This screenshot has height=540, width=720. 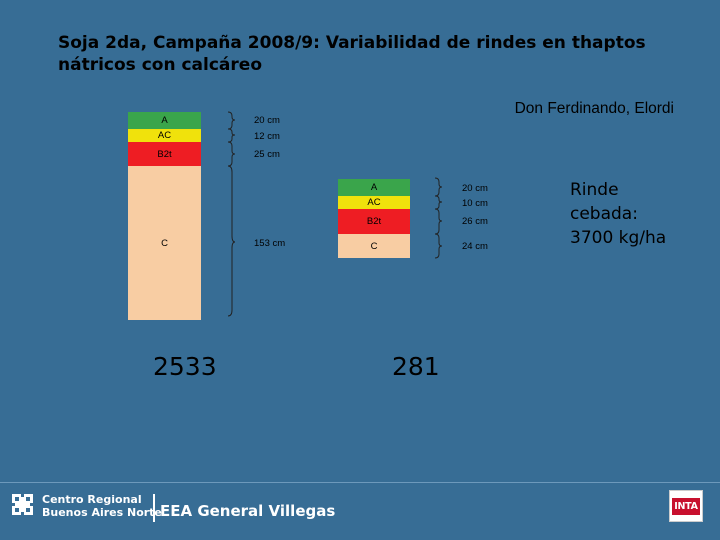 I want to click on brace-p1-c, so click(x=231, y=241).